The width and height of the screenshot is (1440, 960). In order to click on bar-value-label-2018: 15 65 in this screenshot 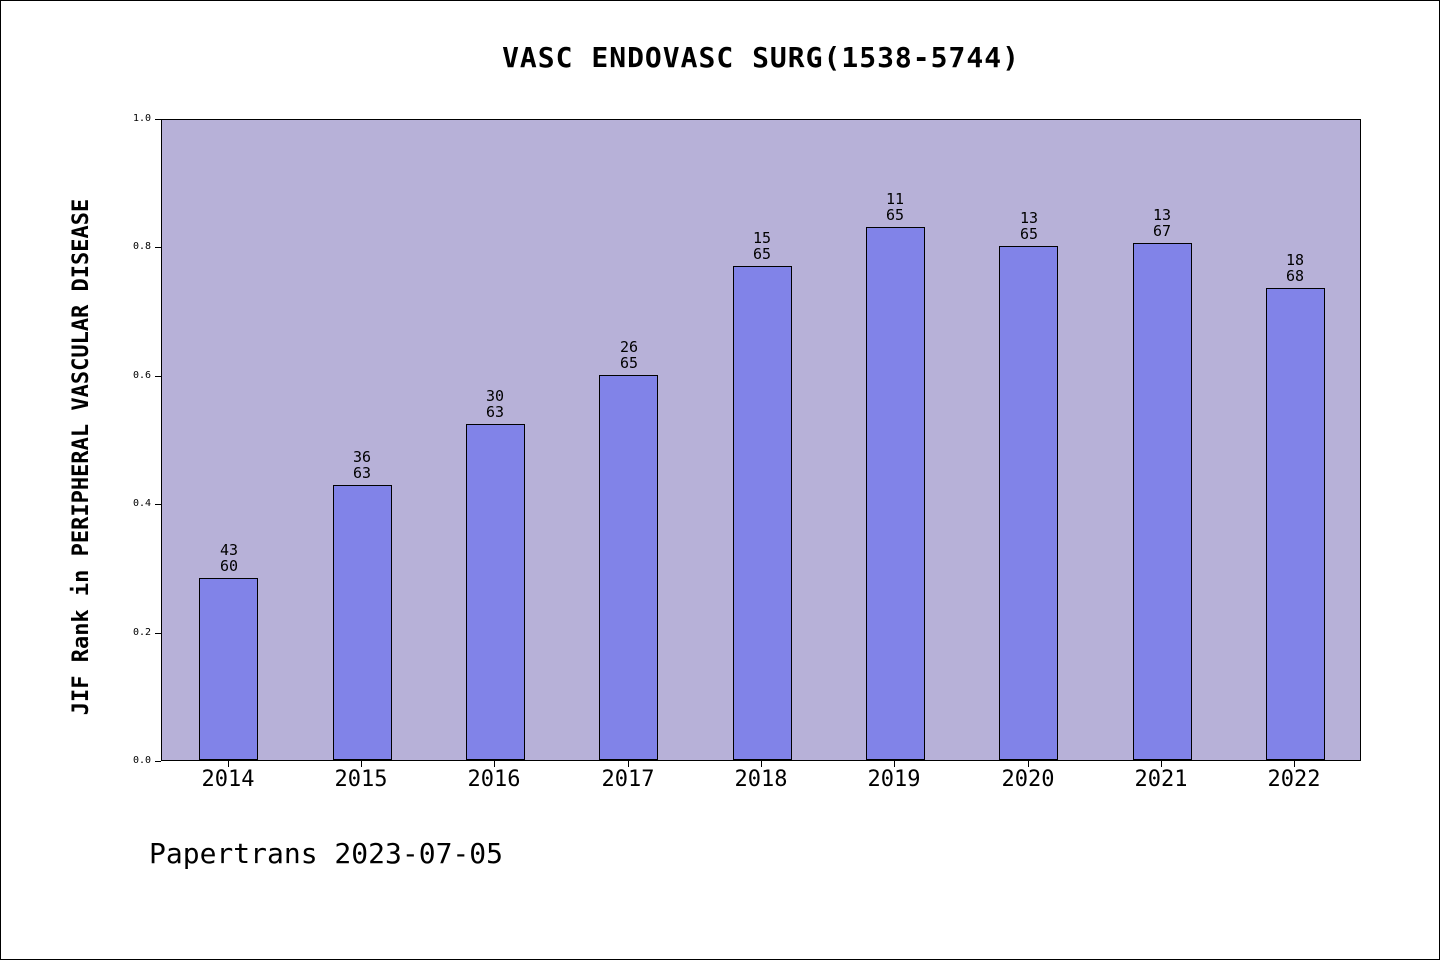, I will do `click(762, 246)`.